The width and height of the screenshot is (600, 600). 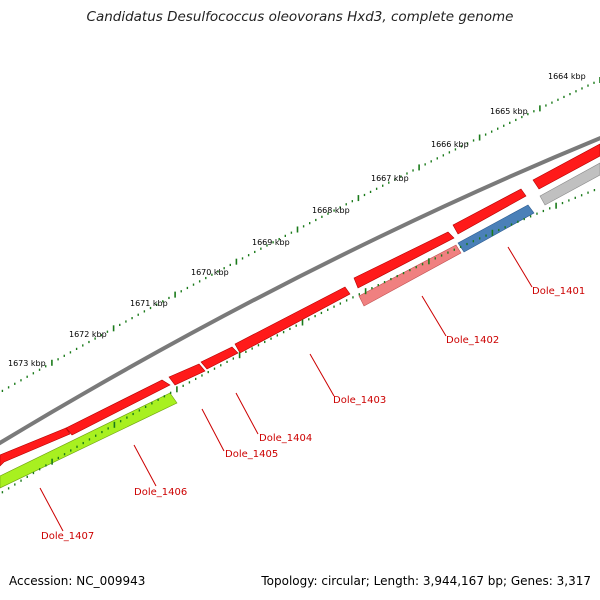 What do you see at coordinates (149, 303) in the screenshot?
I see `scale-label: 1671 kbp` at bounding box center [149, 303].